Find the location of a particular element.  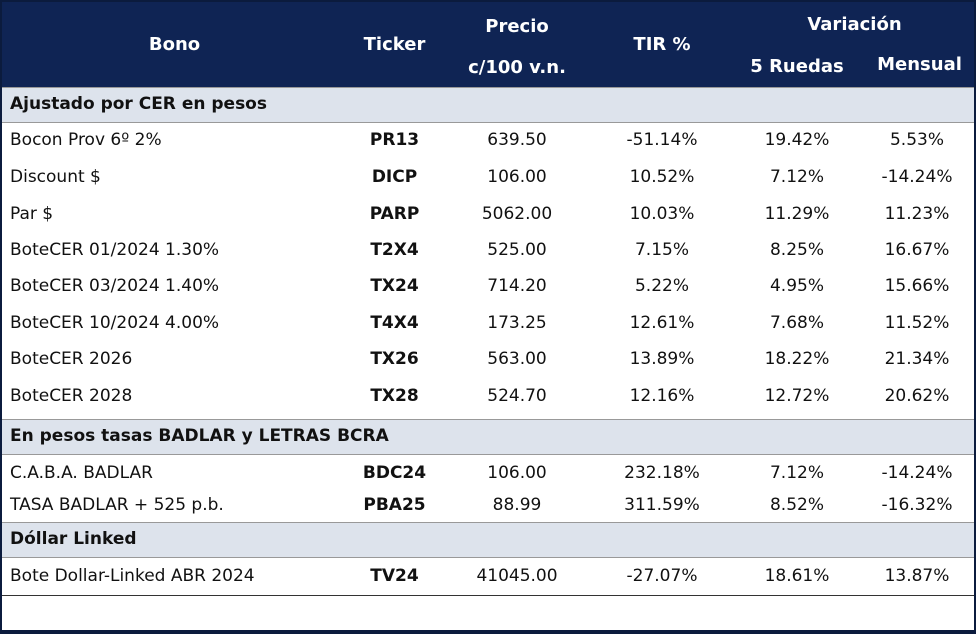

cell-tir: 5.22% is located at coordinates (661, 286).